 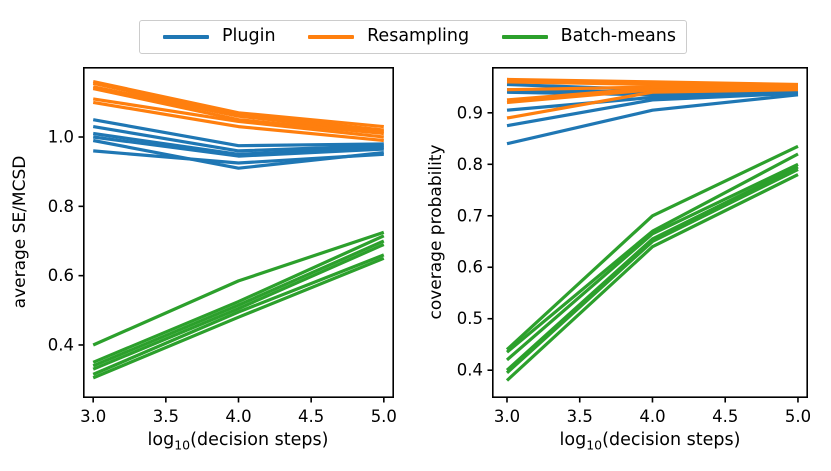 What do you see at coordinates (182, 445) in the screenshot?
I see `left-x-axis-label-sub: 10` at bounding box center [182, 445].